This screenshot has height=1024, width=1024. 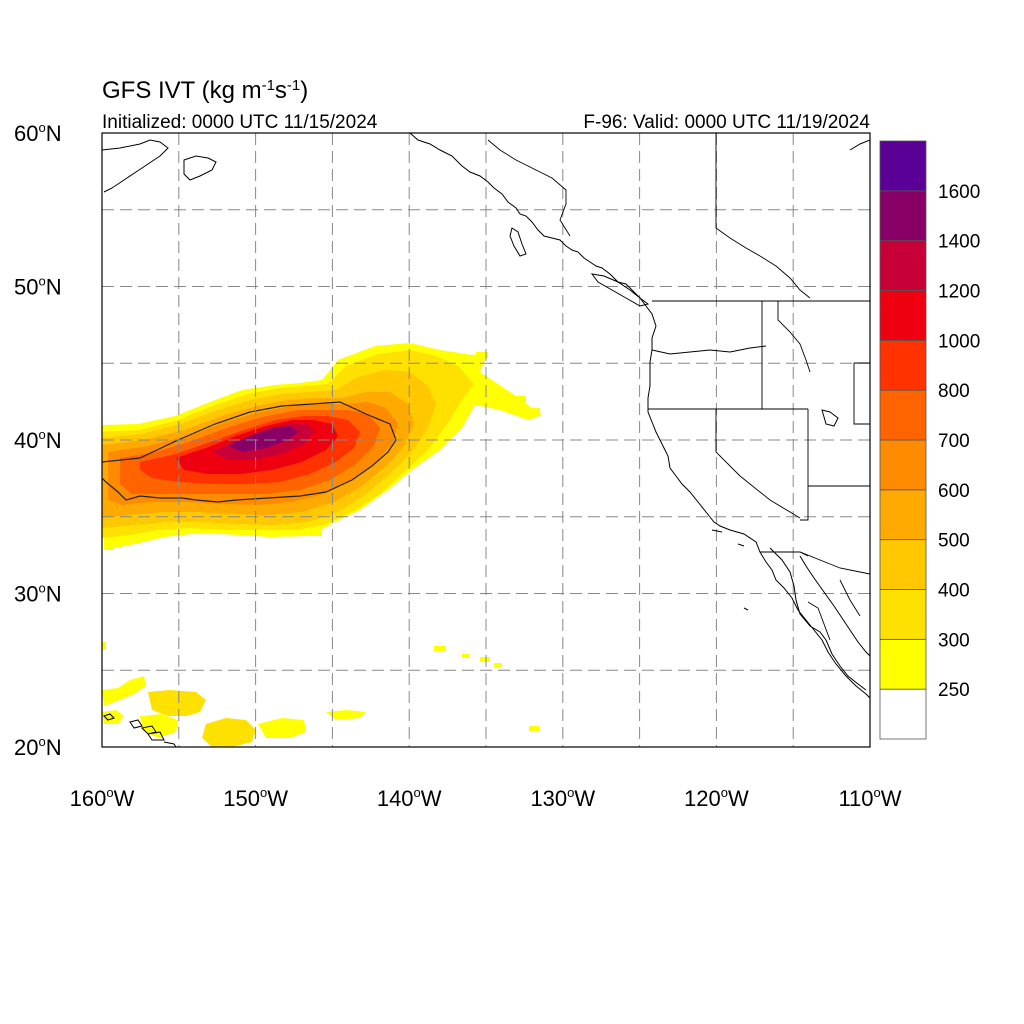 What do you see at coordinates (954, 441) in the screenshot?
I see `colorbar-label: 700` at bounding box center [954, 441].